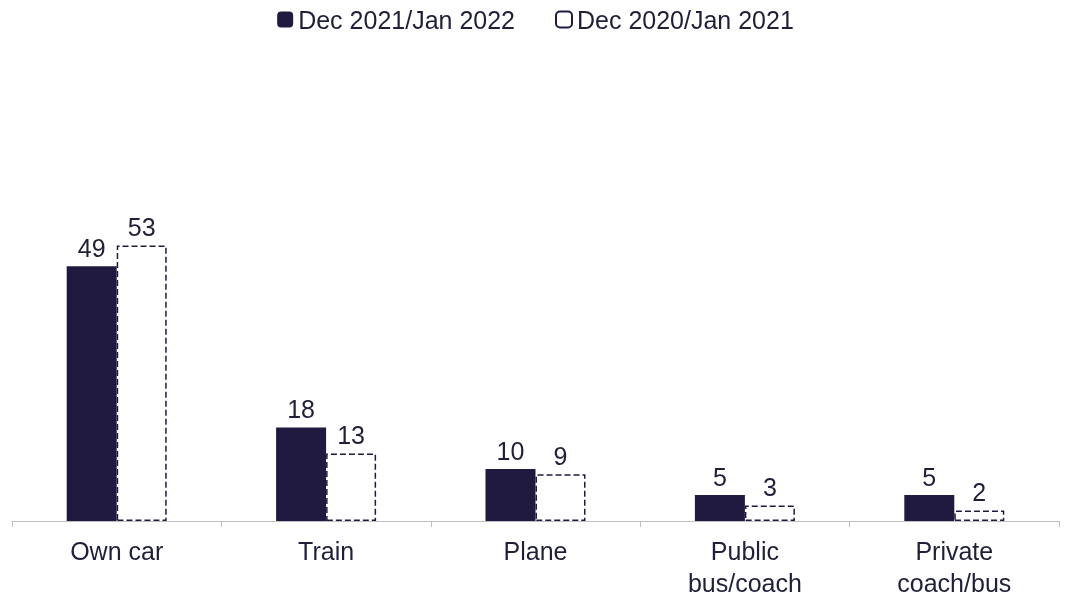  I want to click on x-tick-label: Public bus/coach, so click(744, 567).